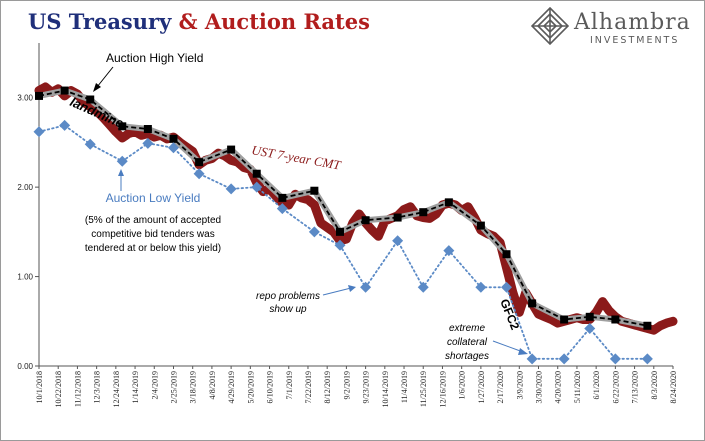 This screenshot has width=705, height=441. I want to click on annotation-repo-2: show up, so click(288, 309).